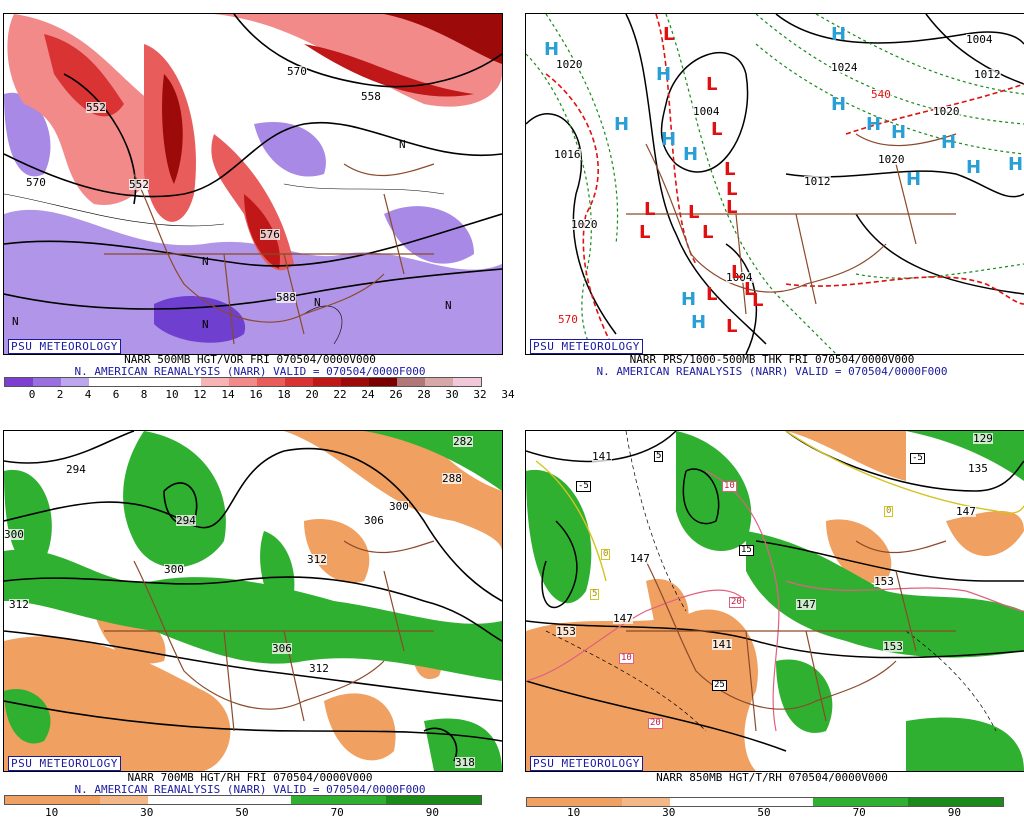  What do you see at coordinates (983, 438) in the screenshot?
I see `contour-label: 129` at bounding box center [983, 438].